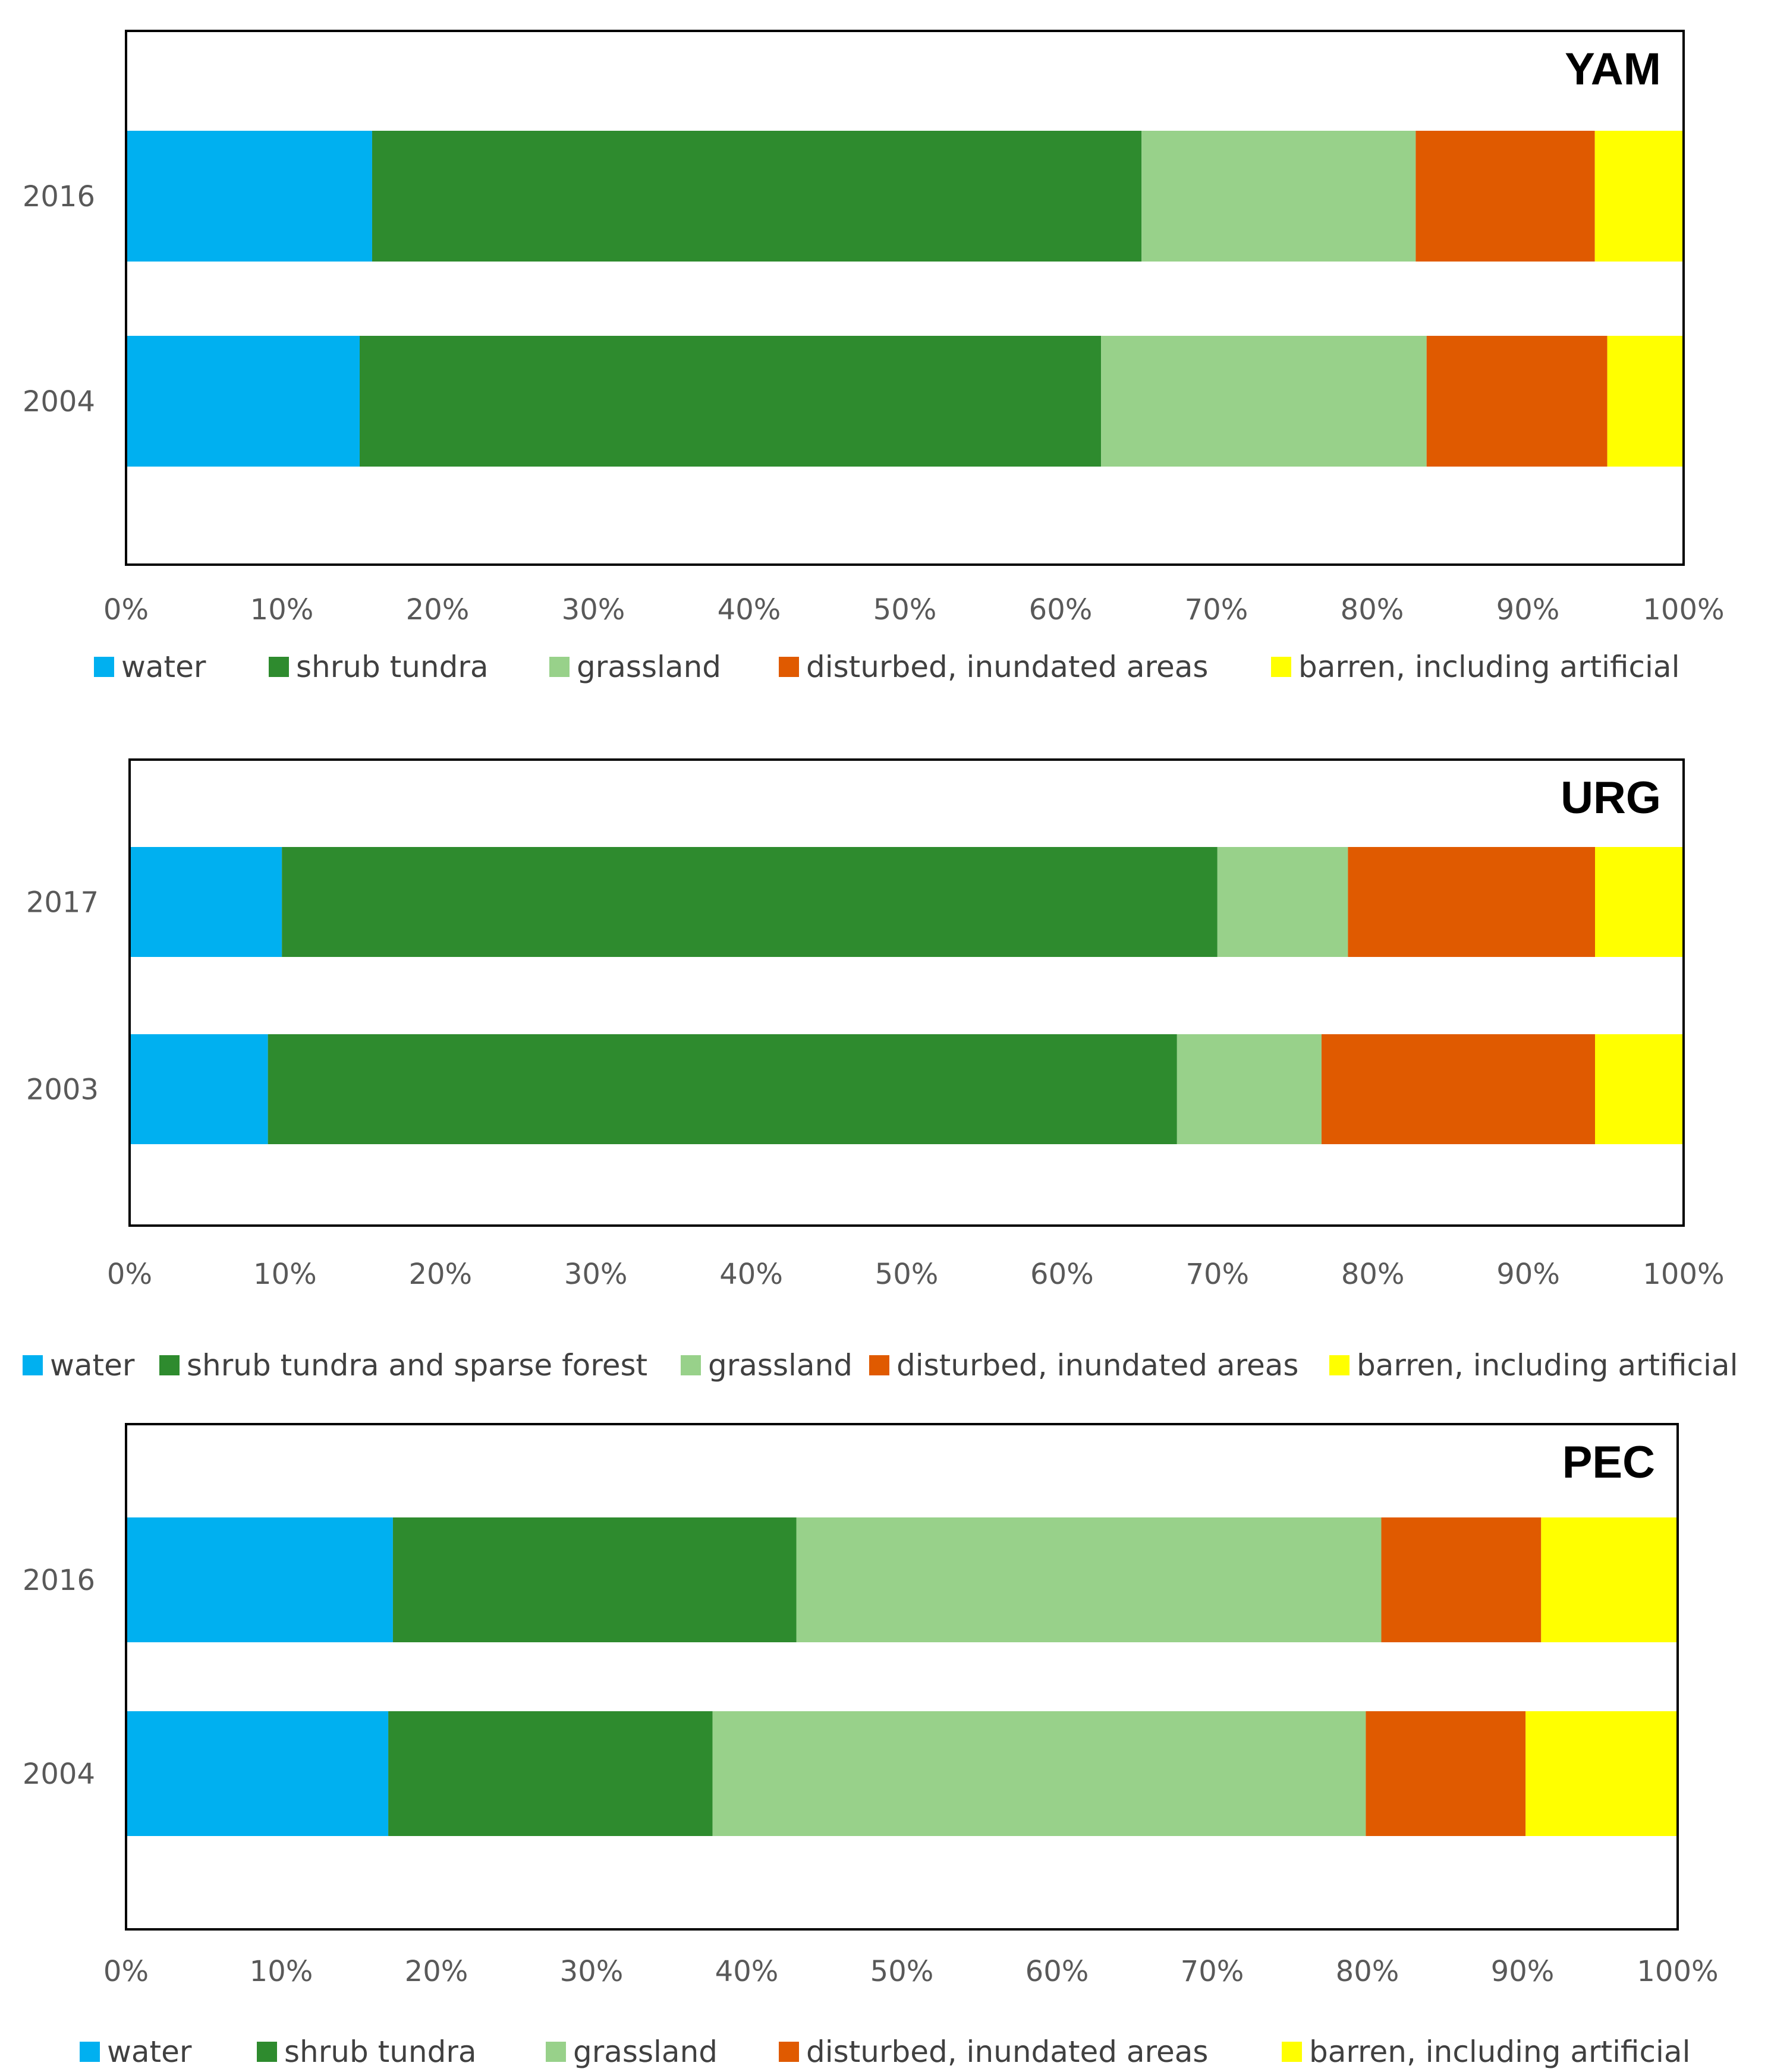 Image resolution: width=1771 pixels, height=2072 pixels. Describe the element at coordinates (1458, 1089) in the screenshot. I see `bar-2003-disturbed` at that location.